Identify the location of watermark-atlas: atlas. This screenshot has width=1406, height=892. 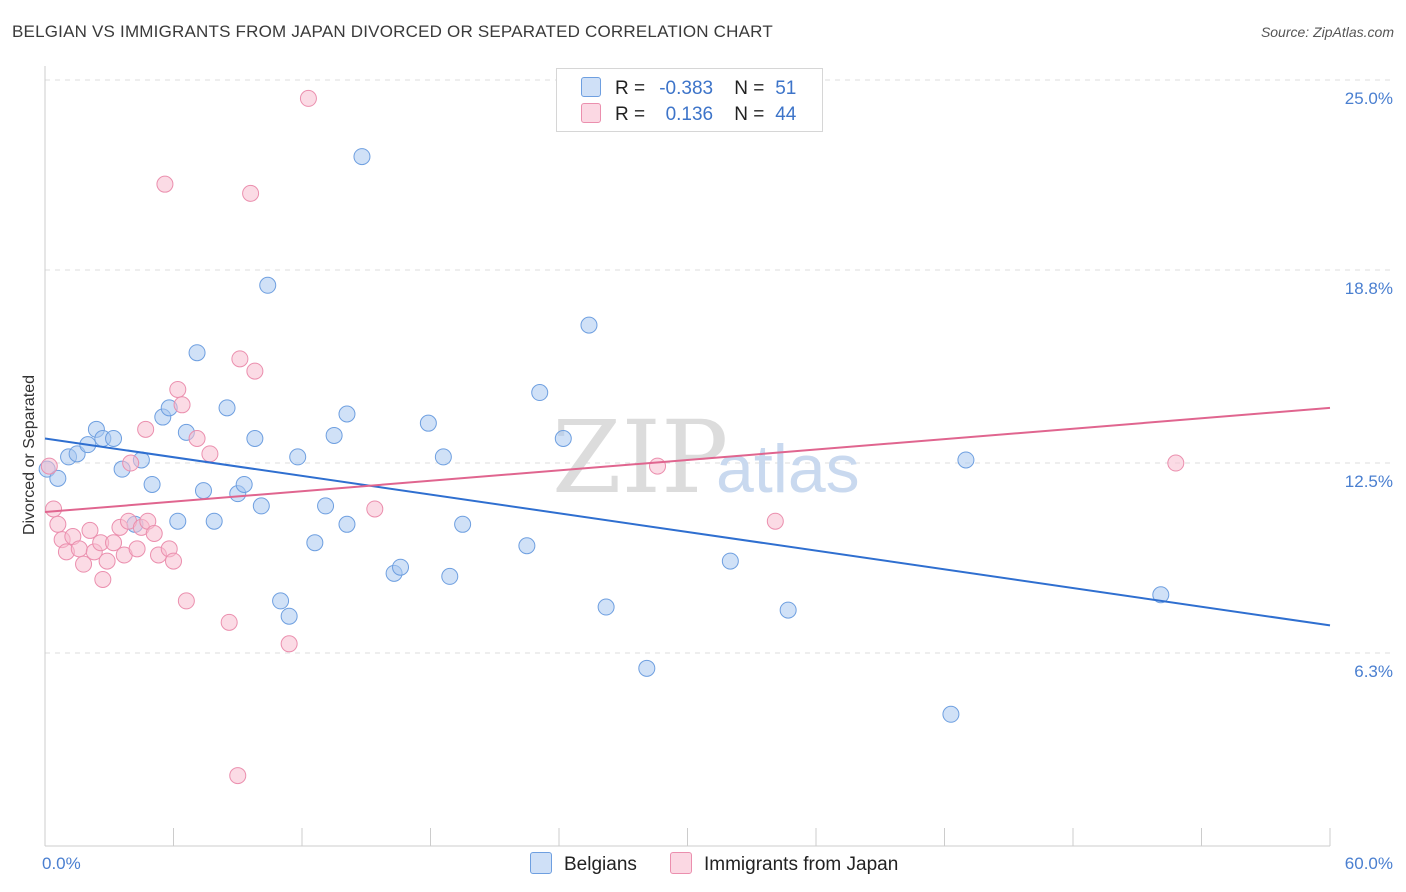
(788, 469).